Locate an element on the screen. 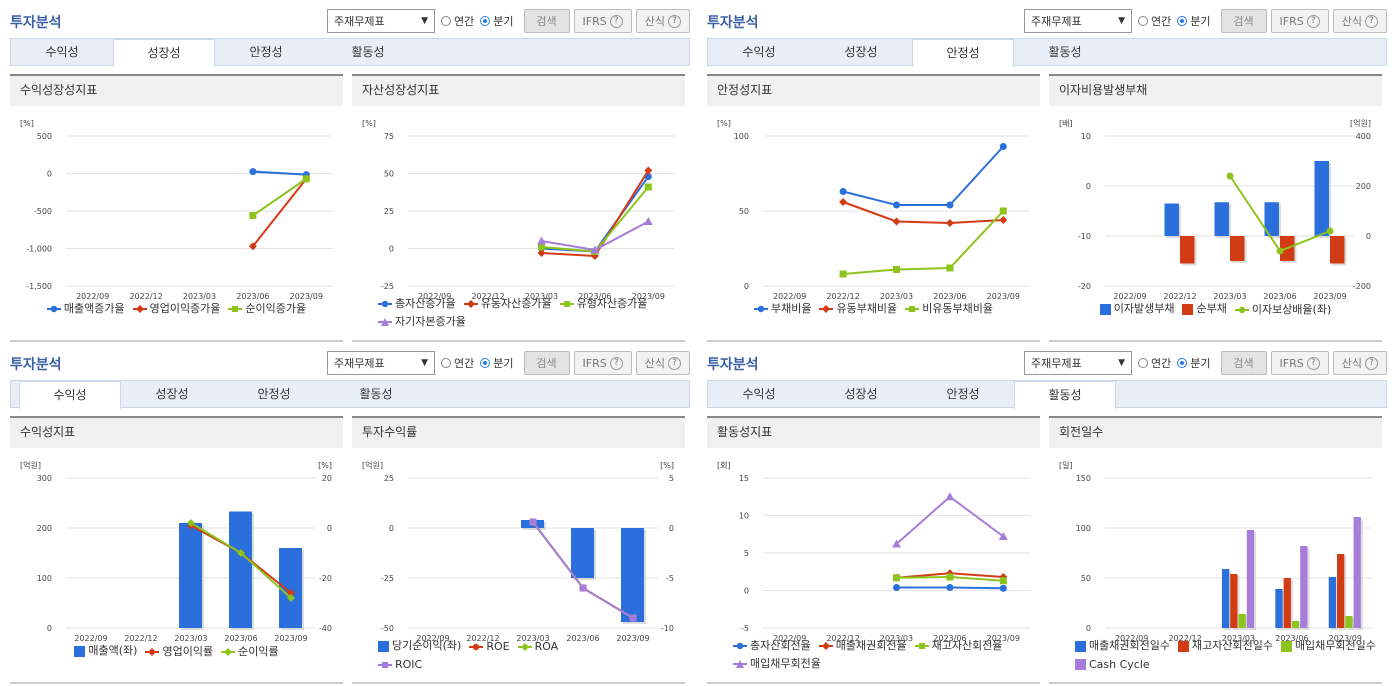 This screenshot has height=686, width=1394. legend-item: 당기순이익(좌) is located at coordinates (419, 646).